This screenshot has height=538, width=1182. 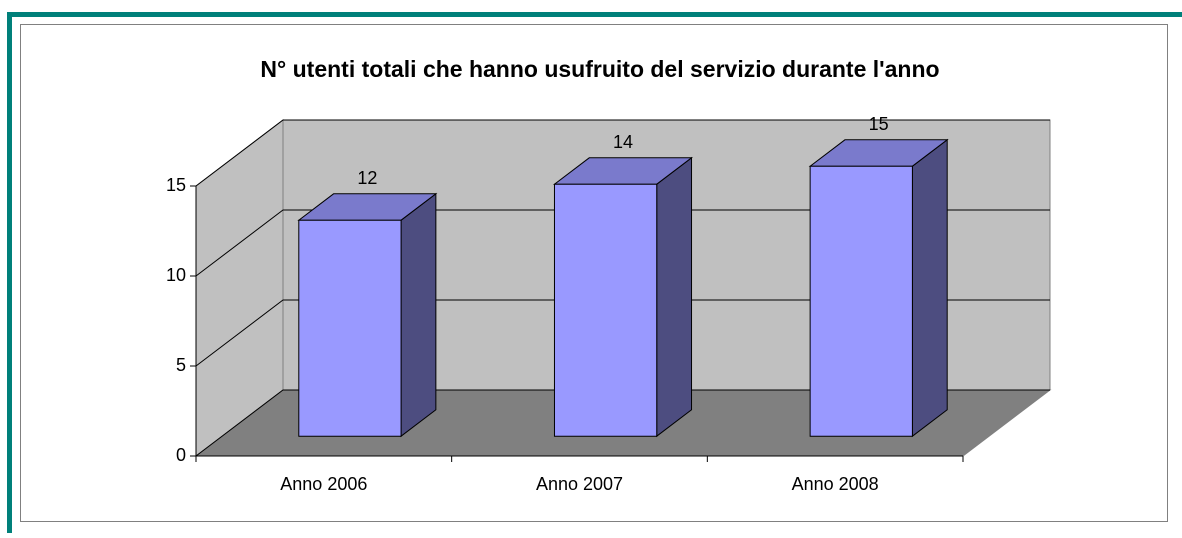 I want to click on x-tick-label: Anno 2006, so click(x=323, y=484).